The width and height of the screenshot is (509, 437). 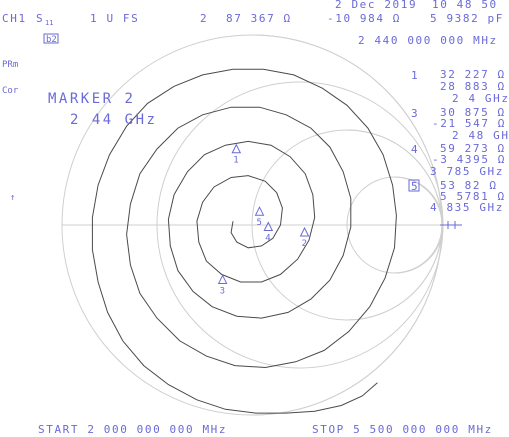 What do you see at coordinates (204, 18) in the screenshot?
I see `active-marker-number: 2` at bounding box center [204, 18].